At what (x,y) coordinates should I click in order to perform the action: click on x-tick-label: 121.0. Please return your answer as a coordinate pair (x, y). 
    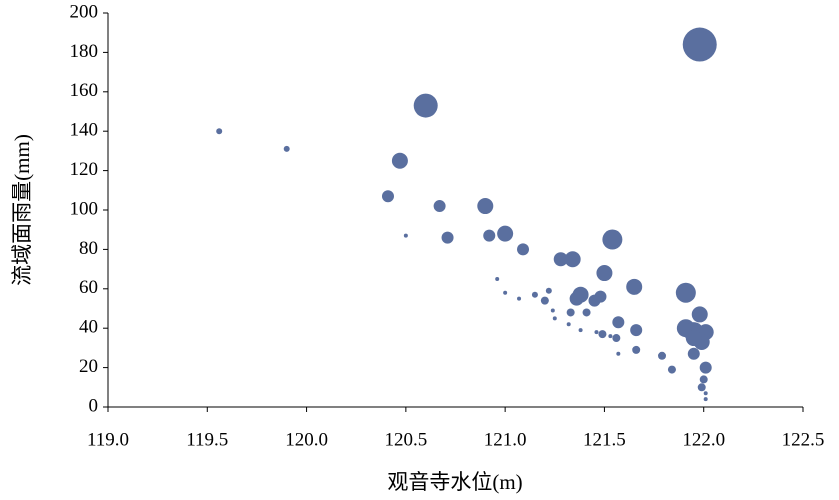
    Looking at the image, I should click on (505, 439).